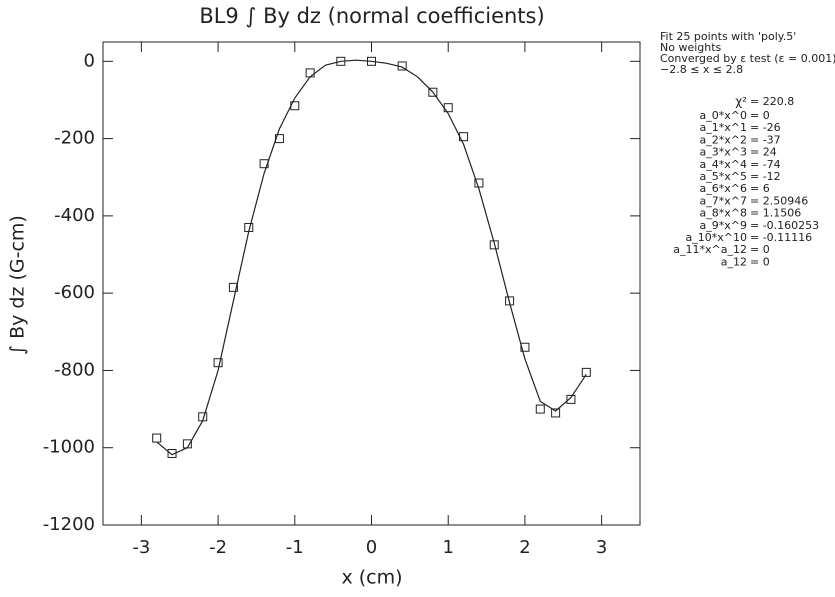 This screenshot has height=597, width=835. What do you see at coordinates (734, 261) in the screenshot?
I see `parameter-name: a_12` at bounding box center [734, 261].